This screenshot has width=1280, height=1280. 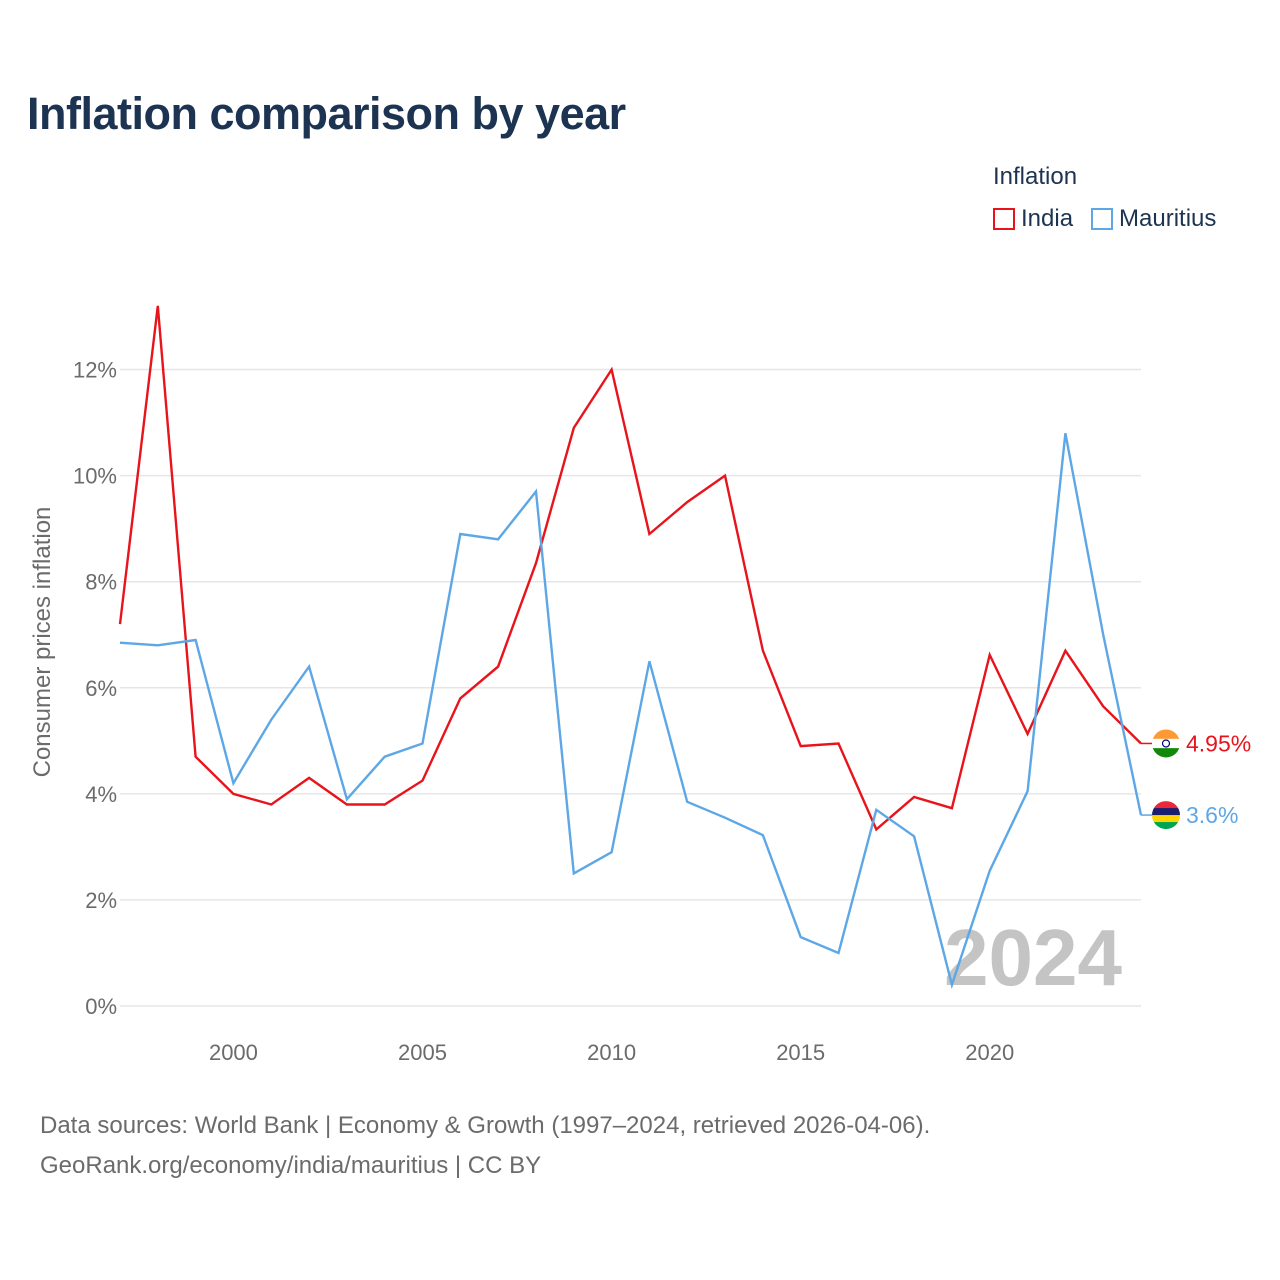 What do you see at coordinates (326, 113) in the screenshot?
I see `chart-title: Inflation comparison by year` at bounding box center [326, 113].